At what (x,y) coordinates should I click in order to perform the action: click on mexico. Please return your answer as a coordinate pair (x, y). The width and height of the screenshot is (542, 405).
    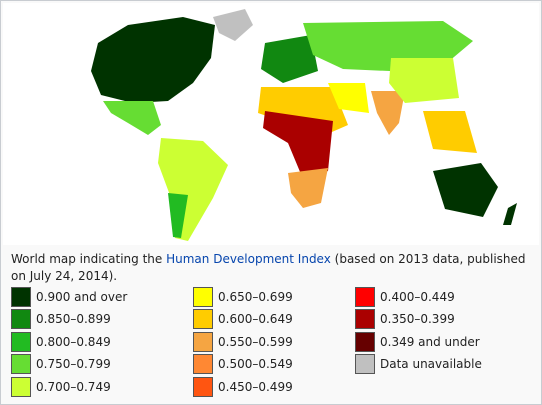
    Looking at the image, I should click on (132, 118).